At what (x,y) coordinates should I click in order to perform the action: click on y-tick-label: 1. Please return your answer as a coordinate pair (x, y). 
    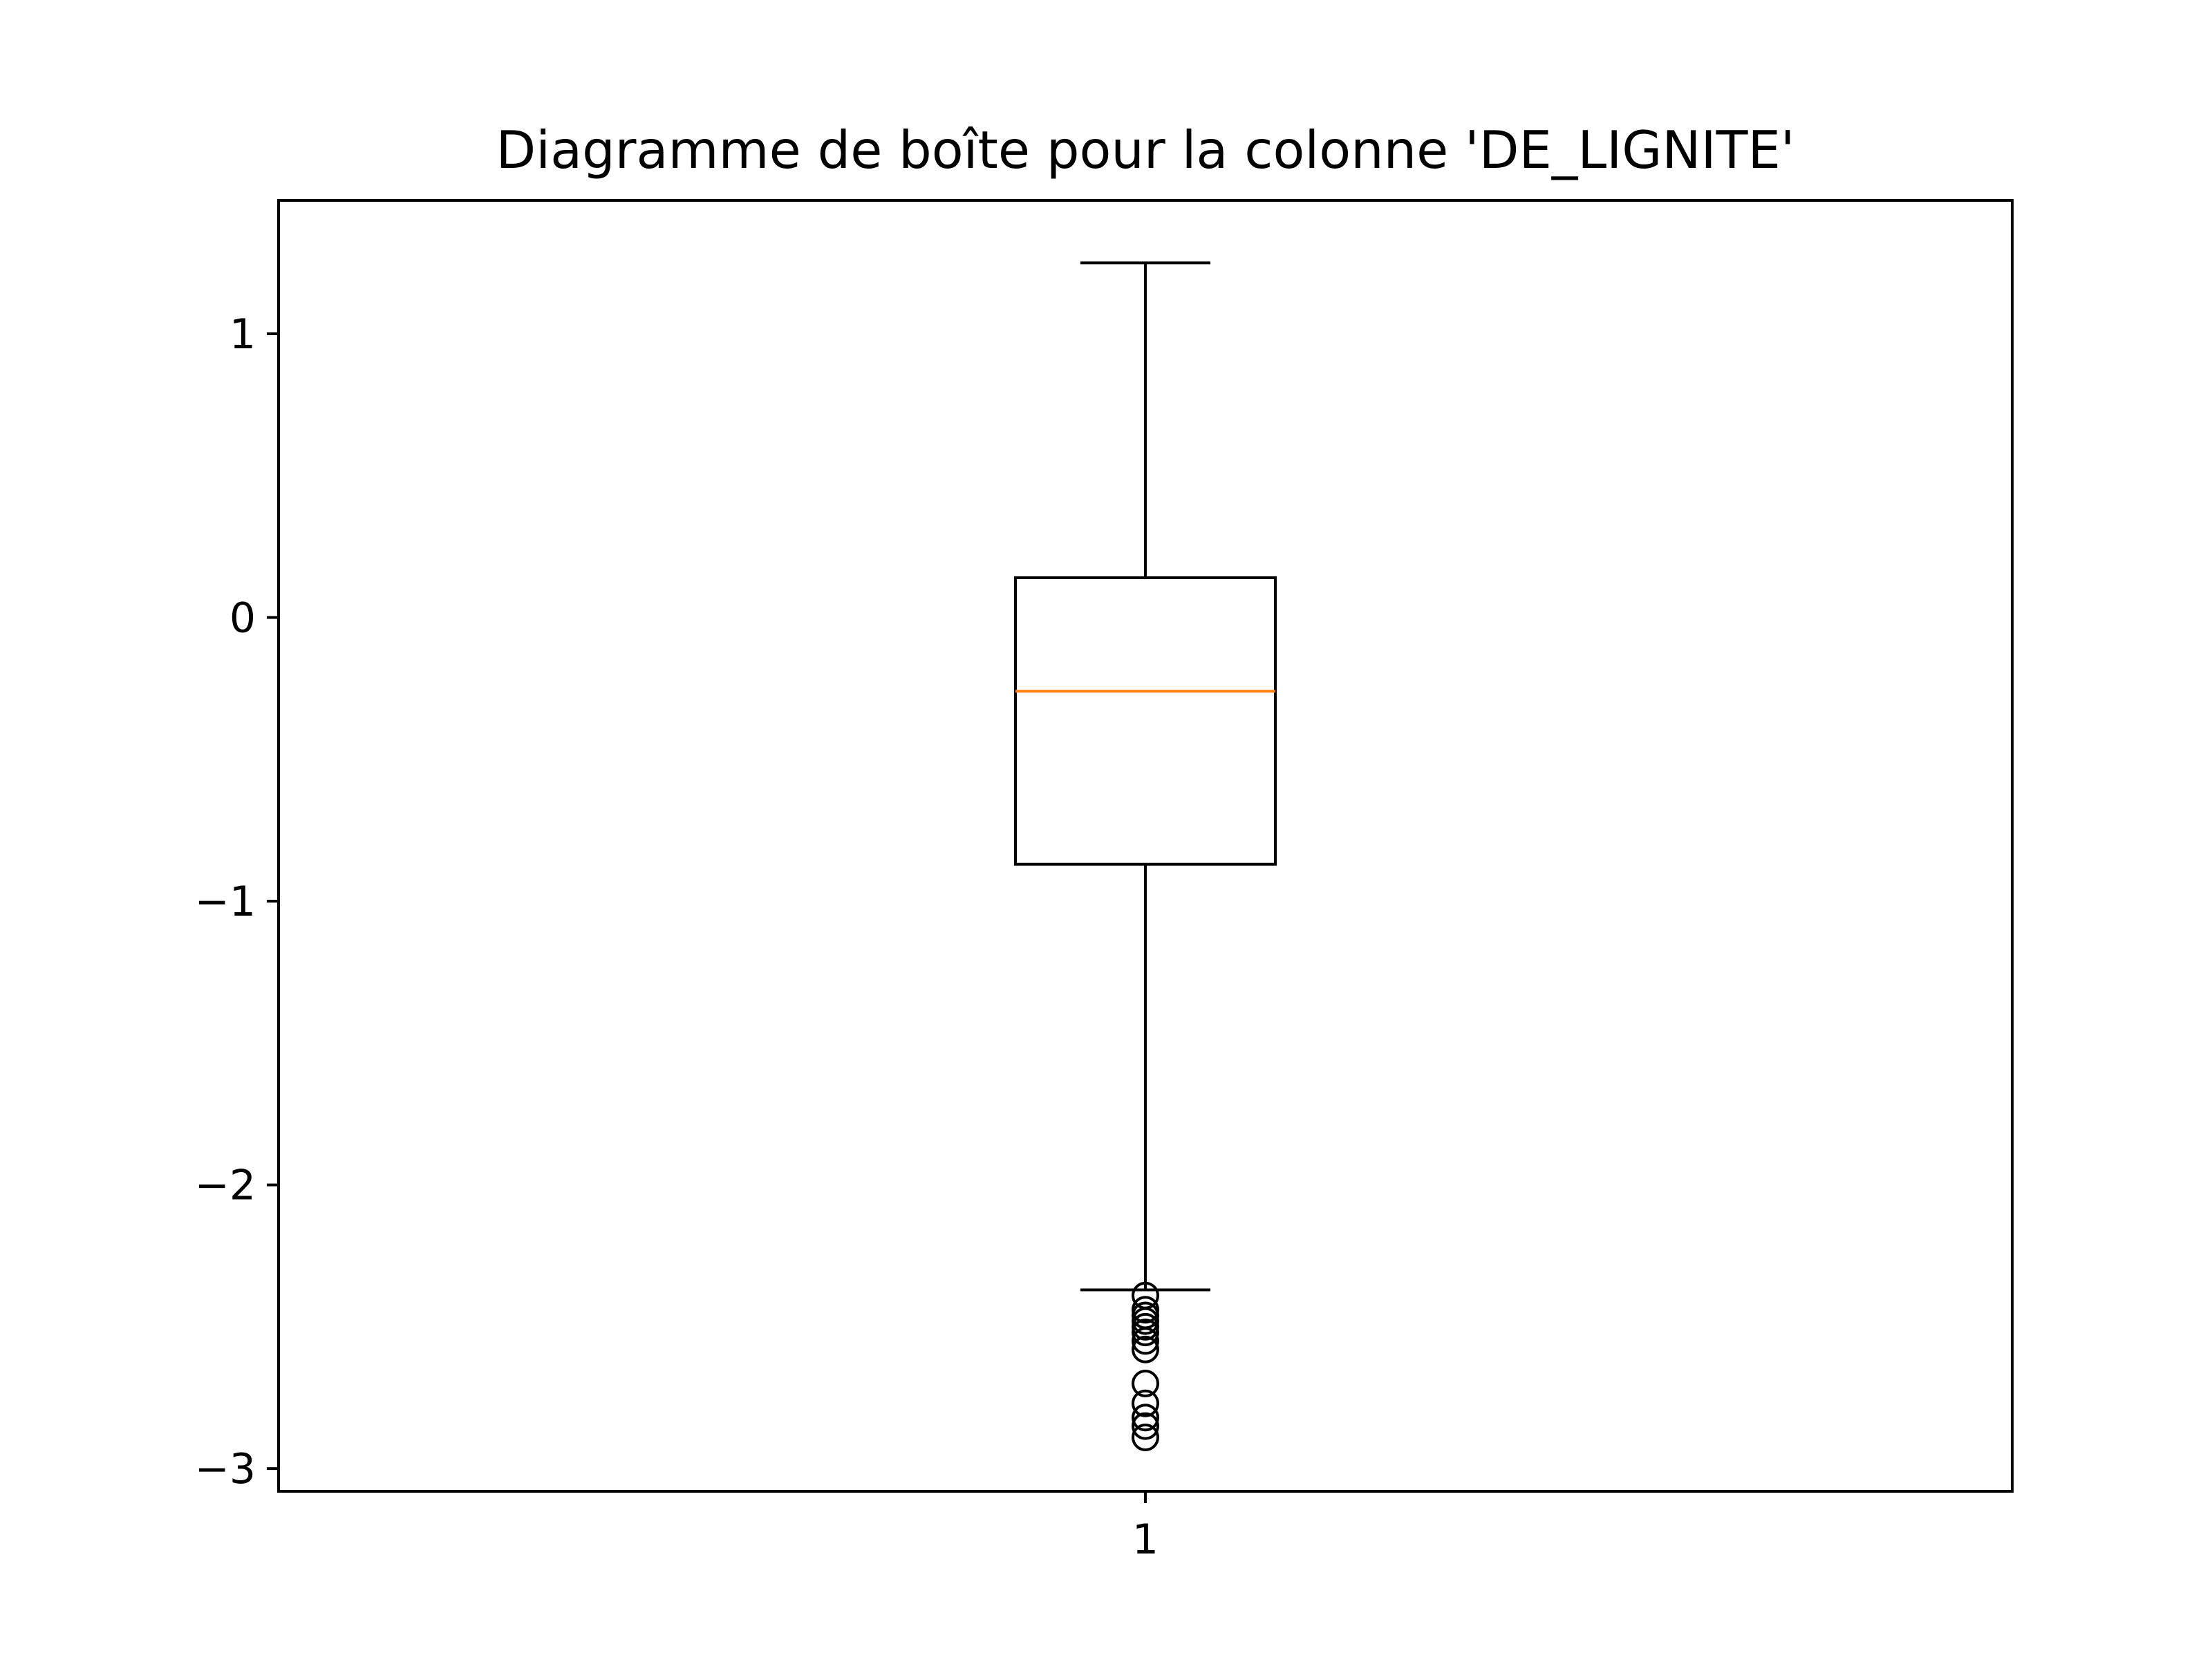
    Looking at the image, I should click on (242, 334).